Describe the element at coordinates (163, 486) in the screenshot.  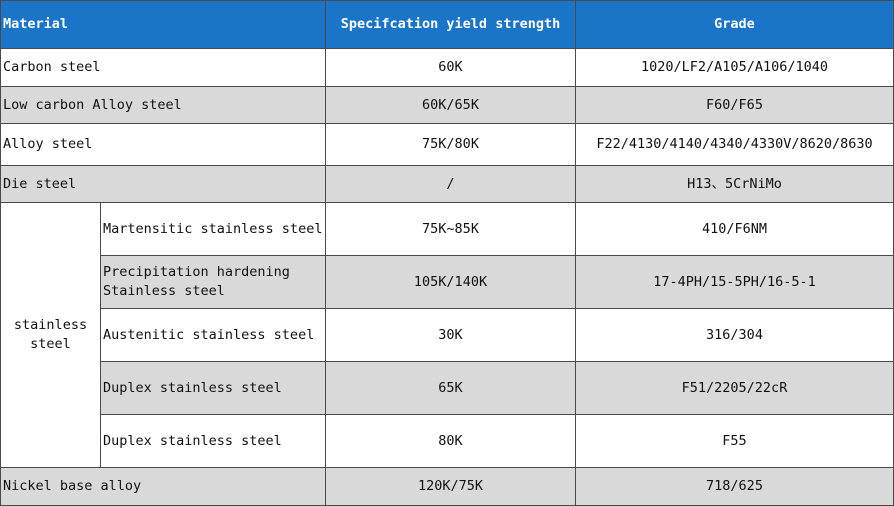
I see `material-cell: Nickel base alloy` at that location.